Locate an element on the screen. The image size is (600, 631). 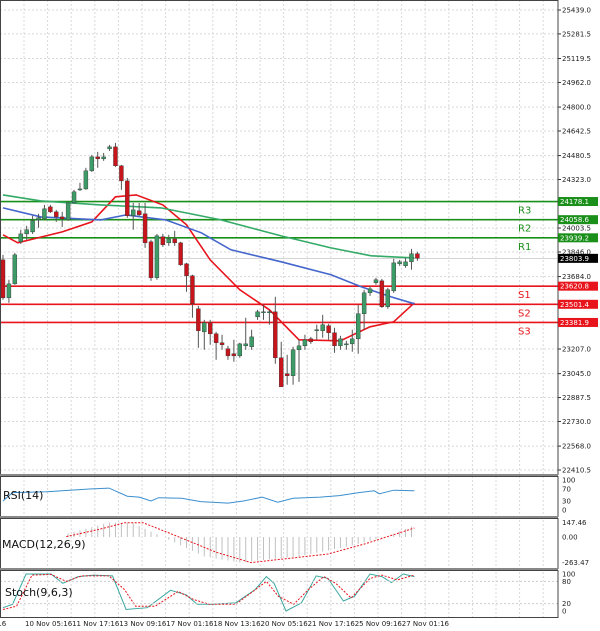
x-tick-label: 20 Nov 05:16 is located at coordinates (285, 624).